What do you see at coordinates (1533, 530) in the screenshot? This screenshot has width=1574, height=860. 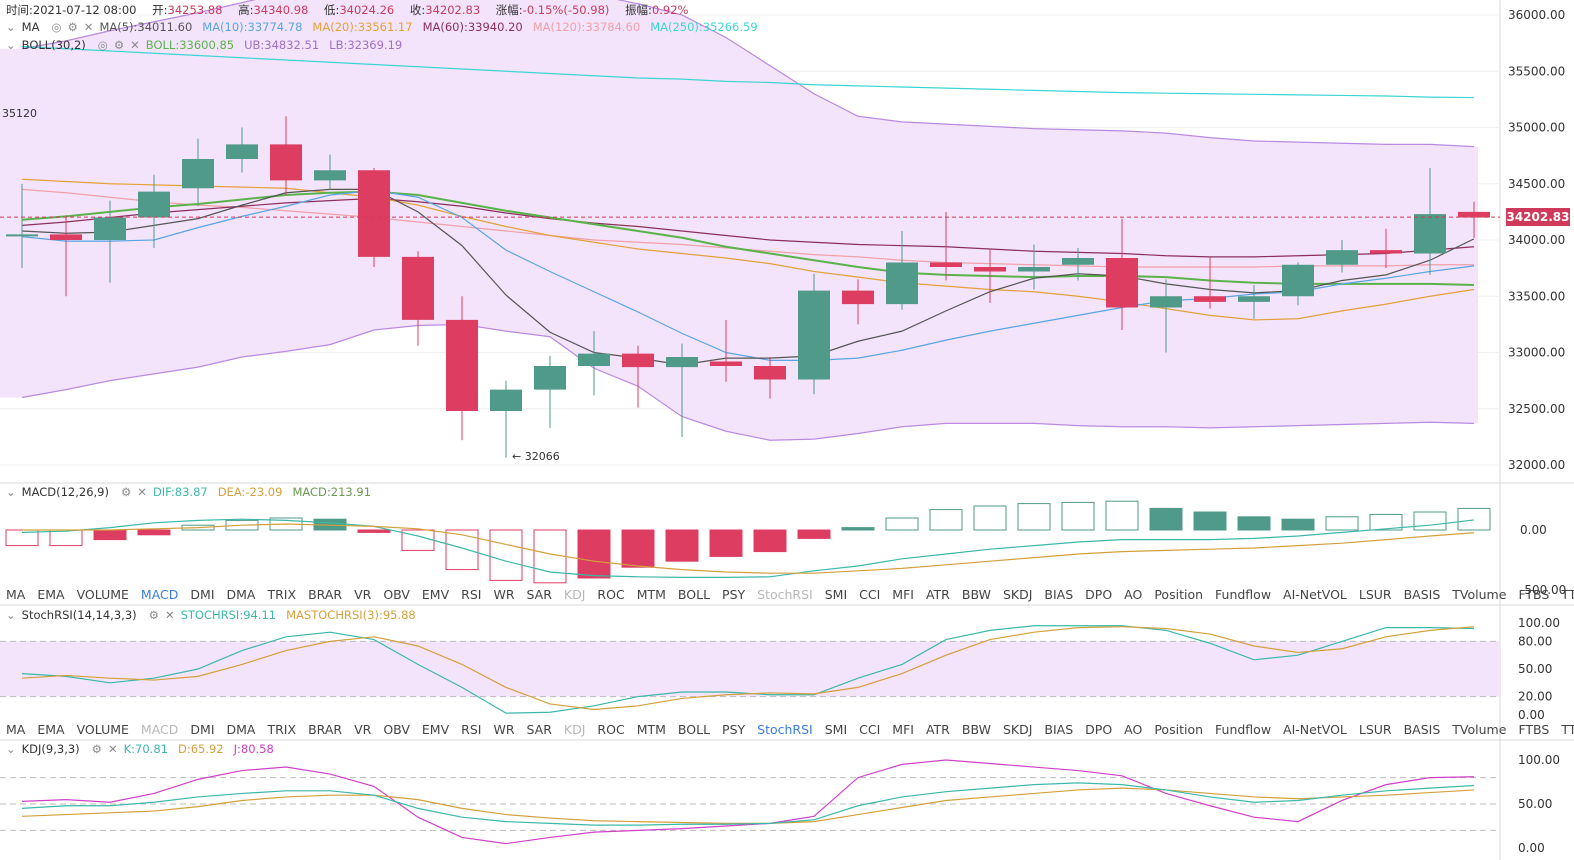 I see `macd-axis-label: 0.00` at bounding box center [1533, 530].